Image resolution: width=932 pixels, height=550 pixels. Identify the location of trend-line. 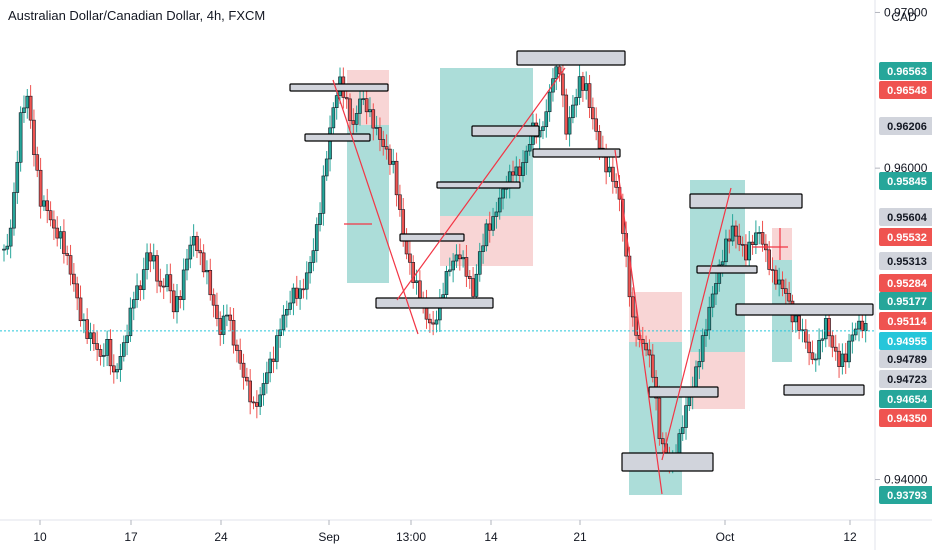
(481, 184).